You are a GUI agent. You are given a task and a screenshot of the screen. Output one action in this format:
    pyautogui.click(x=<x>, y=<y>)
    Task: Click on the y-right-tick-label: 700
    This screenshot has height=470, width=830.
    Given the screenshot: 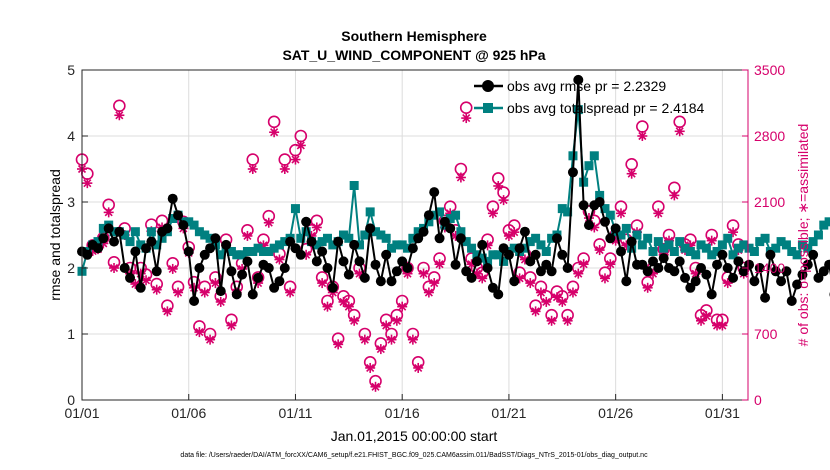 What is the action you would take?
    pyautogui.click(x=766, y=334)
    